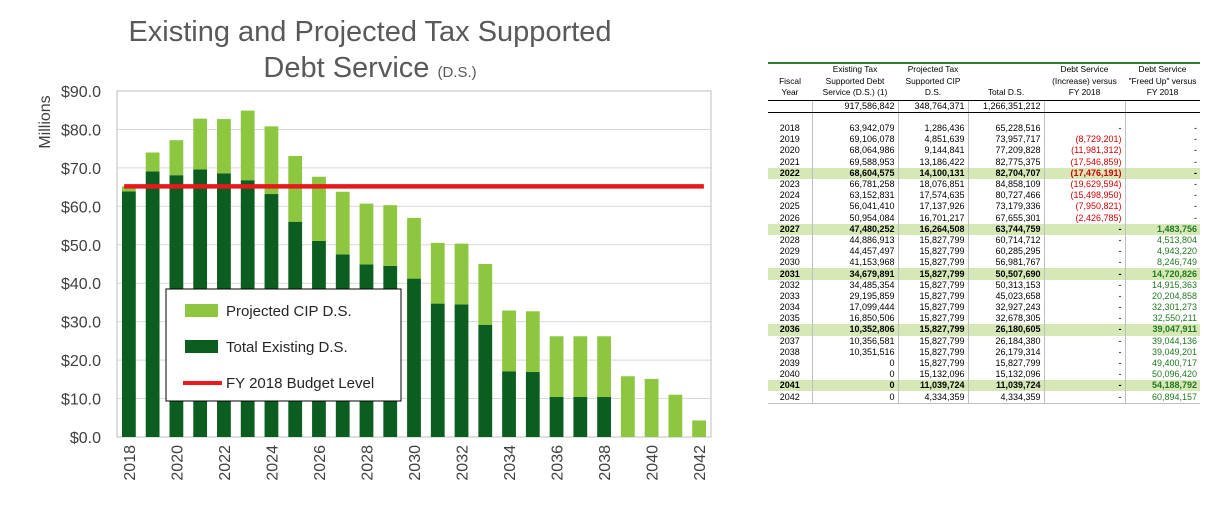 Image resolution: width=1218 pixels, height=509 pixels. Describe the element at coordinates (319, 208) in the screenshot. I see `bar-cip-2026` at that location.